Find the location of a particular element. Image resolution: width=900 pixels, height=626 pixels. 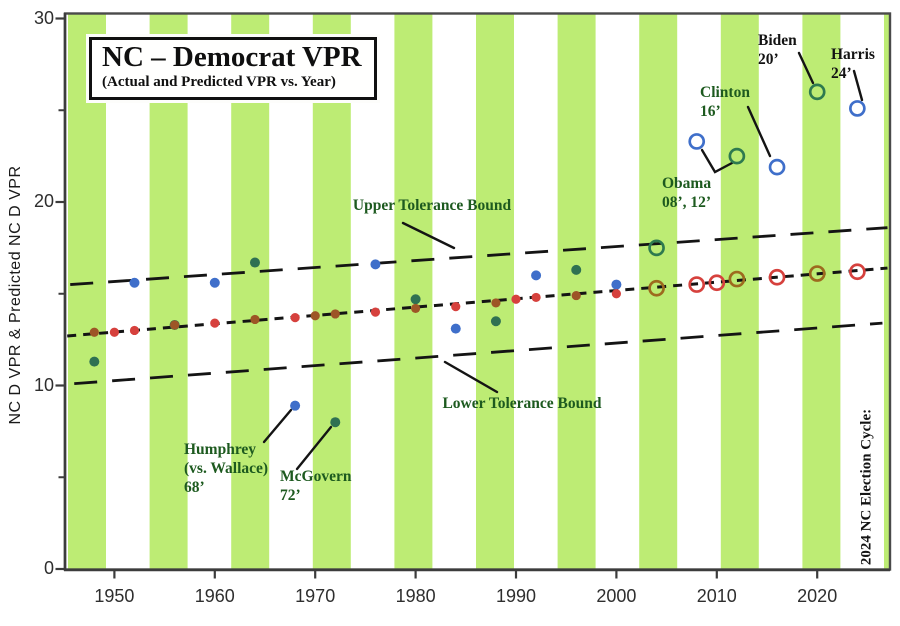

annotation-mcgovern: McGovern 72’ is located at coordinates (316, 486).